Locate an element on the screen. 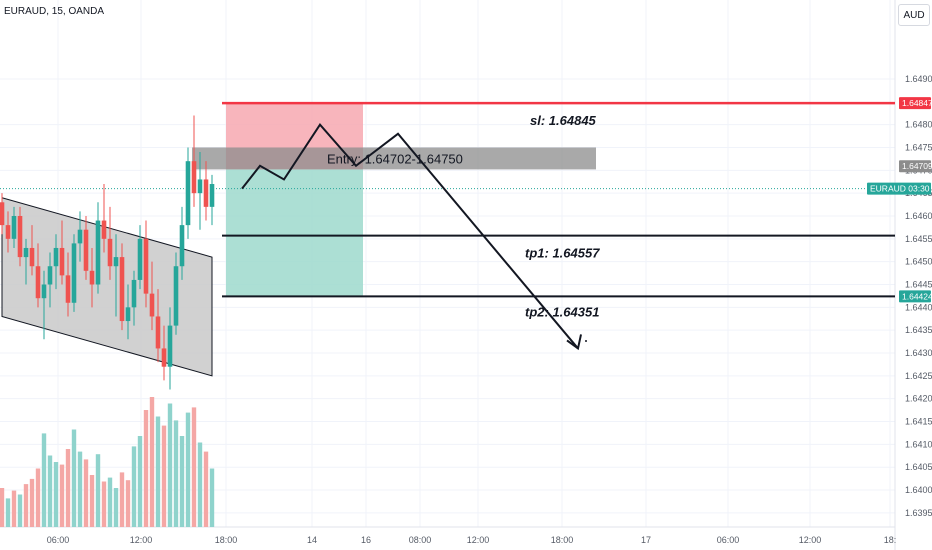  price-tag-label: EURAUD 03:30 is located at coordinates (900, 189).